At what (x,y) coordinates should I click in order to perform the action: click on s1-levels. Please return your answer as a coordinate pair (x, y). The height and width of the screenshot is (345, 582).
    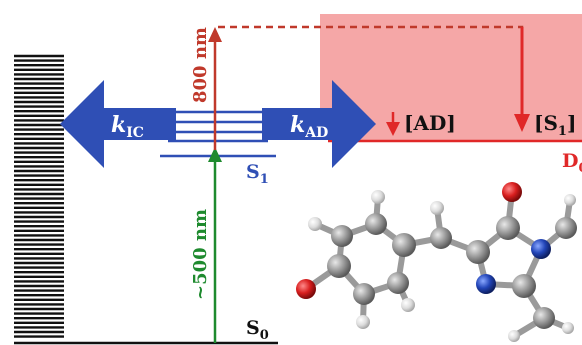
    Looking at the image, I should click on (218, 134).